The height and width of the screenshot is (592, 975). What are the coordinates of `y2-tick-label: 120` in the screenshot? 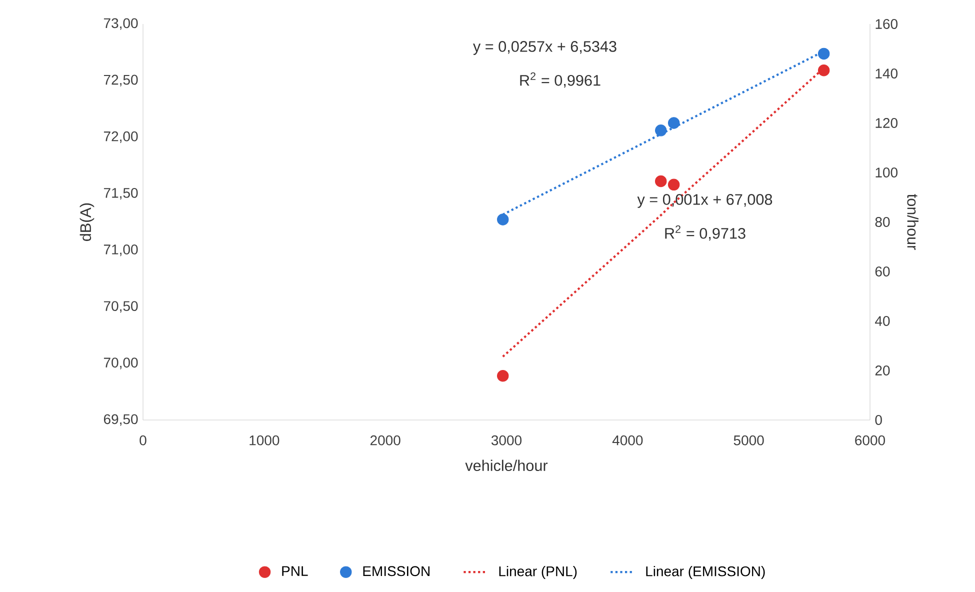 It's located at (887, 123).